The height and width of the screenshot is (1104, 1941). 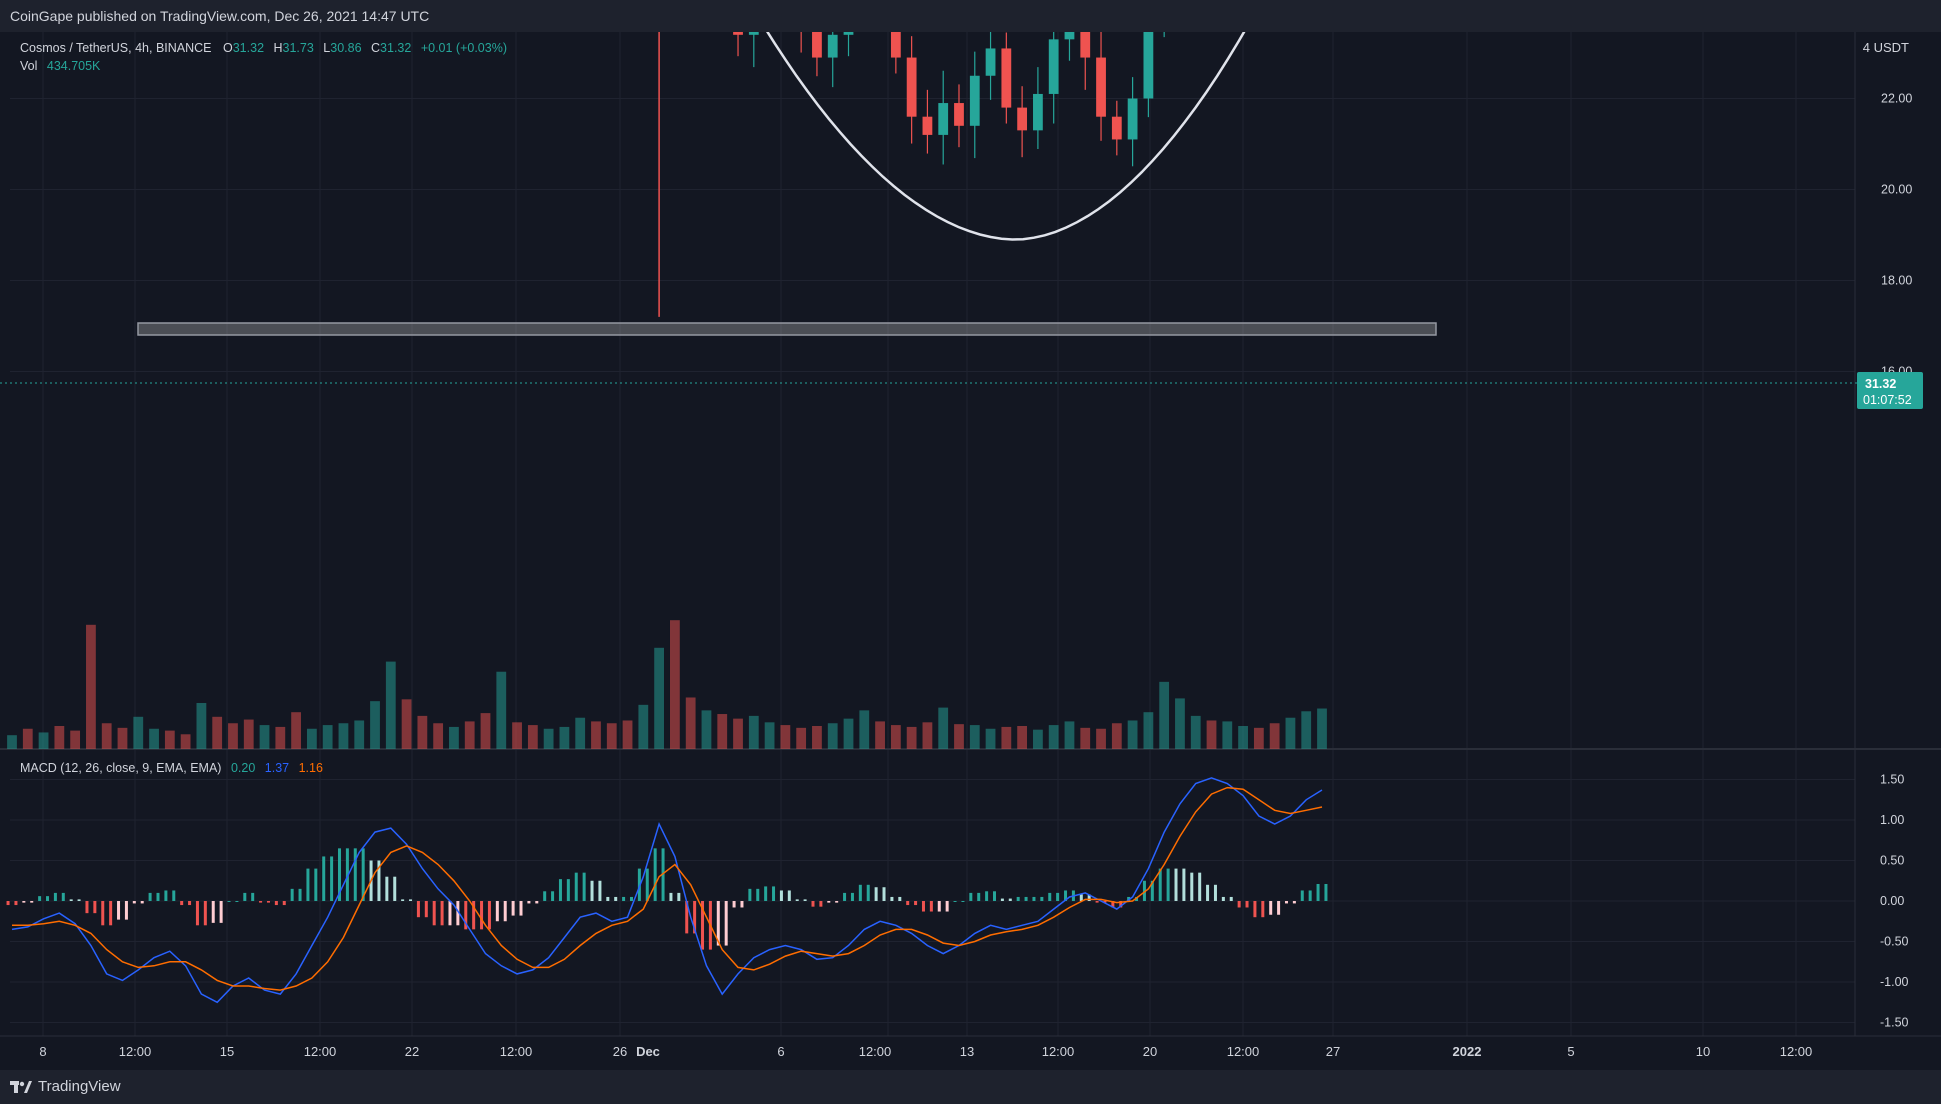 I want to click on time-tick-label: 22, so click(x=412, y=1051).